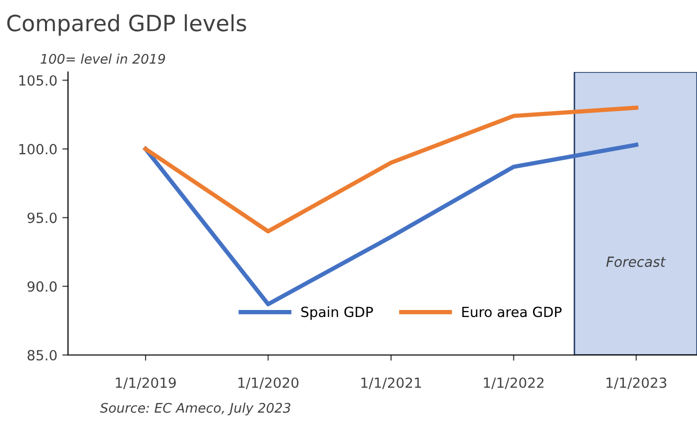 This screenshot has height=423, width=697. Describe the element at coordinates (337, 313) in the screenshot. I see `legend-label: Spain GDP` at that location.